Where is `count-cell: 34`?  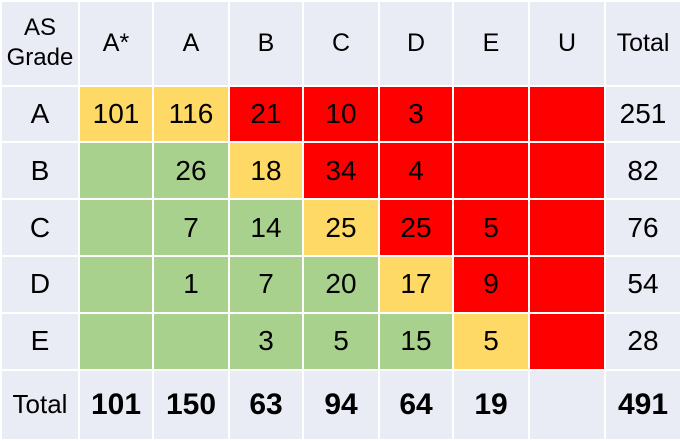
count-cell: 34 is located at coordinates (341, 171).